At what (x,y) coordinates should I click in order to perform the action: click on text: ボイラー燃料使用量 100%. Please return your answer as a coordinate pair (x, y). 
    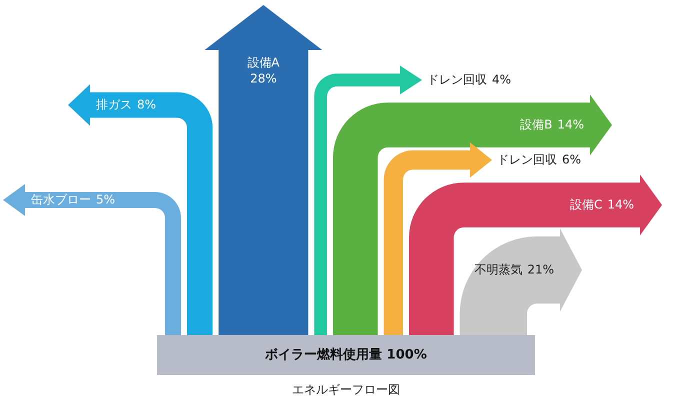
    Looking at the image, I should click on (345, 355).